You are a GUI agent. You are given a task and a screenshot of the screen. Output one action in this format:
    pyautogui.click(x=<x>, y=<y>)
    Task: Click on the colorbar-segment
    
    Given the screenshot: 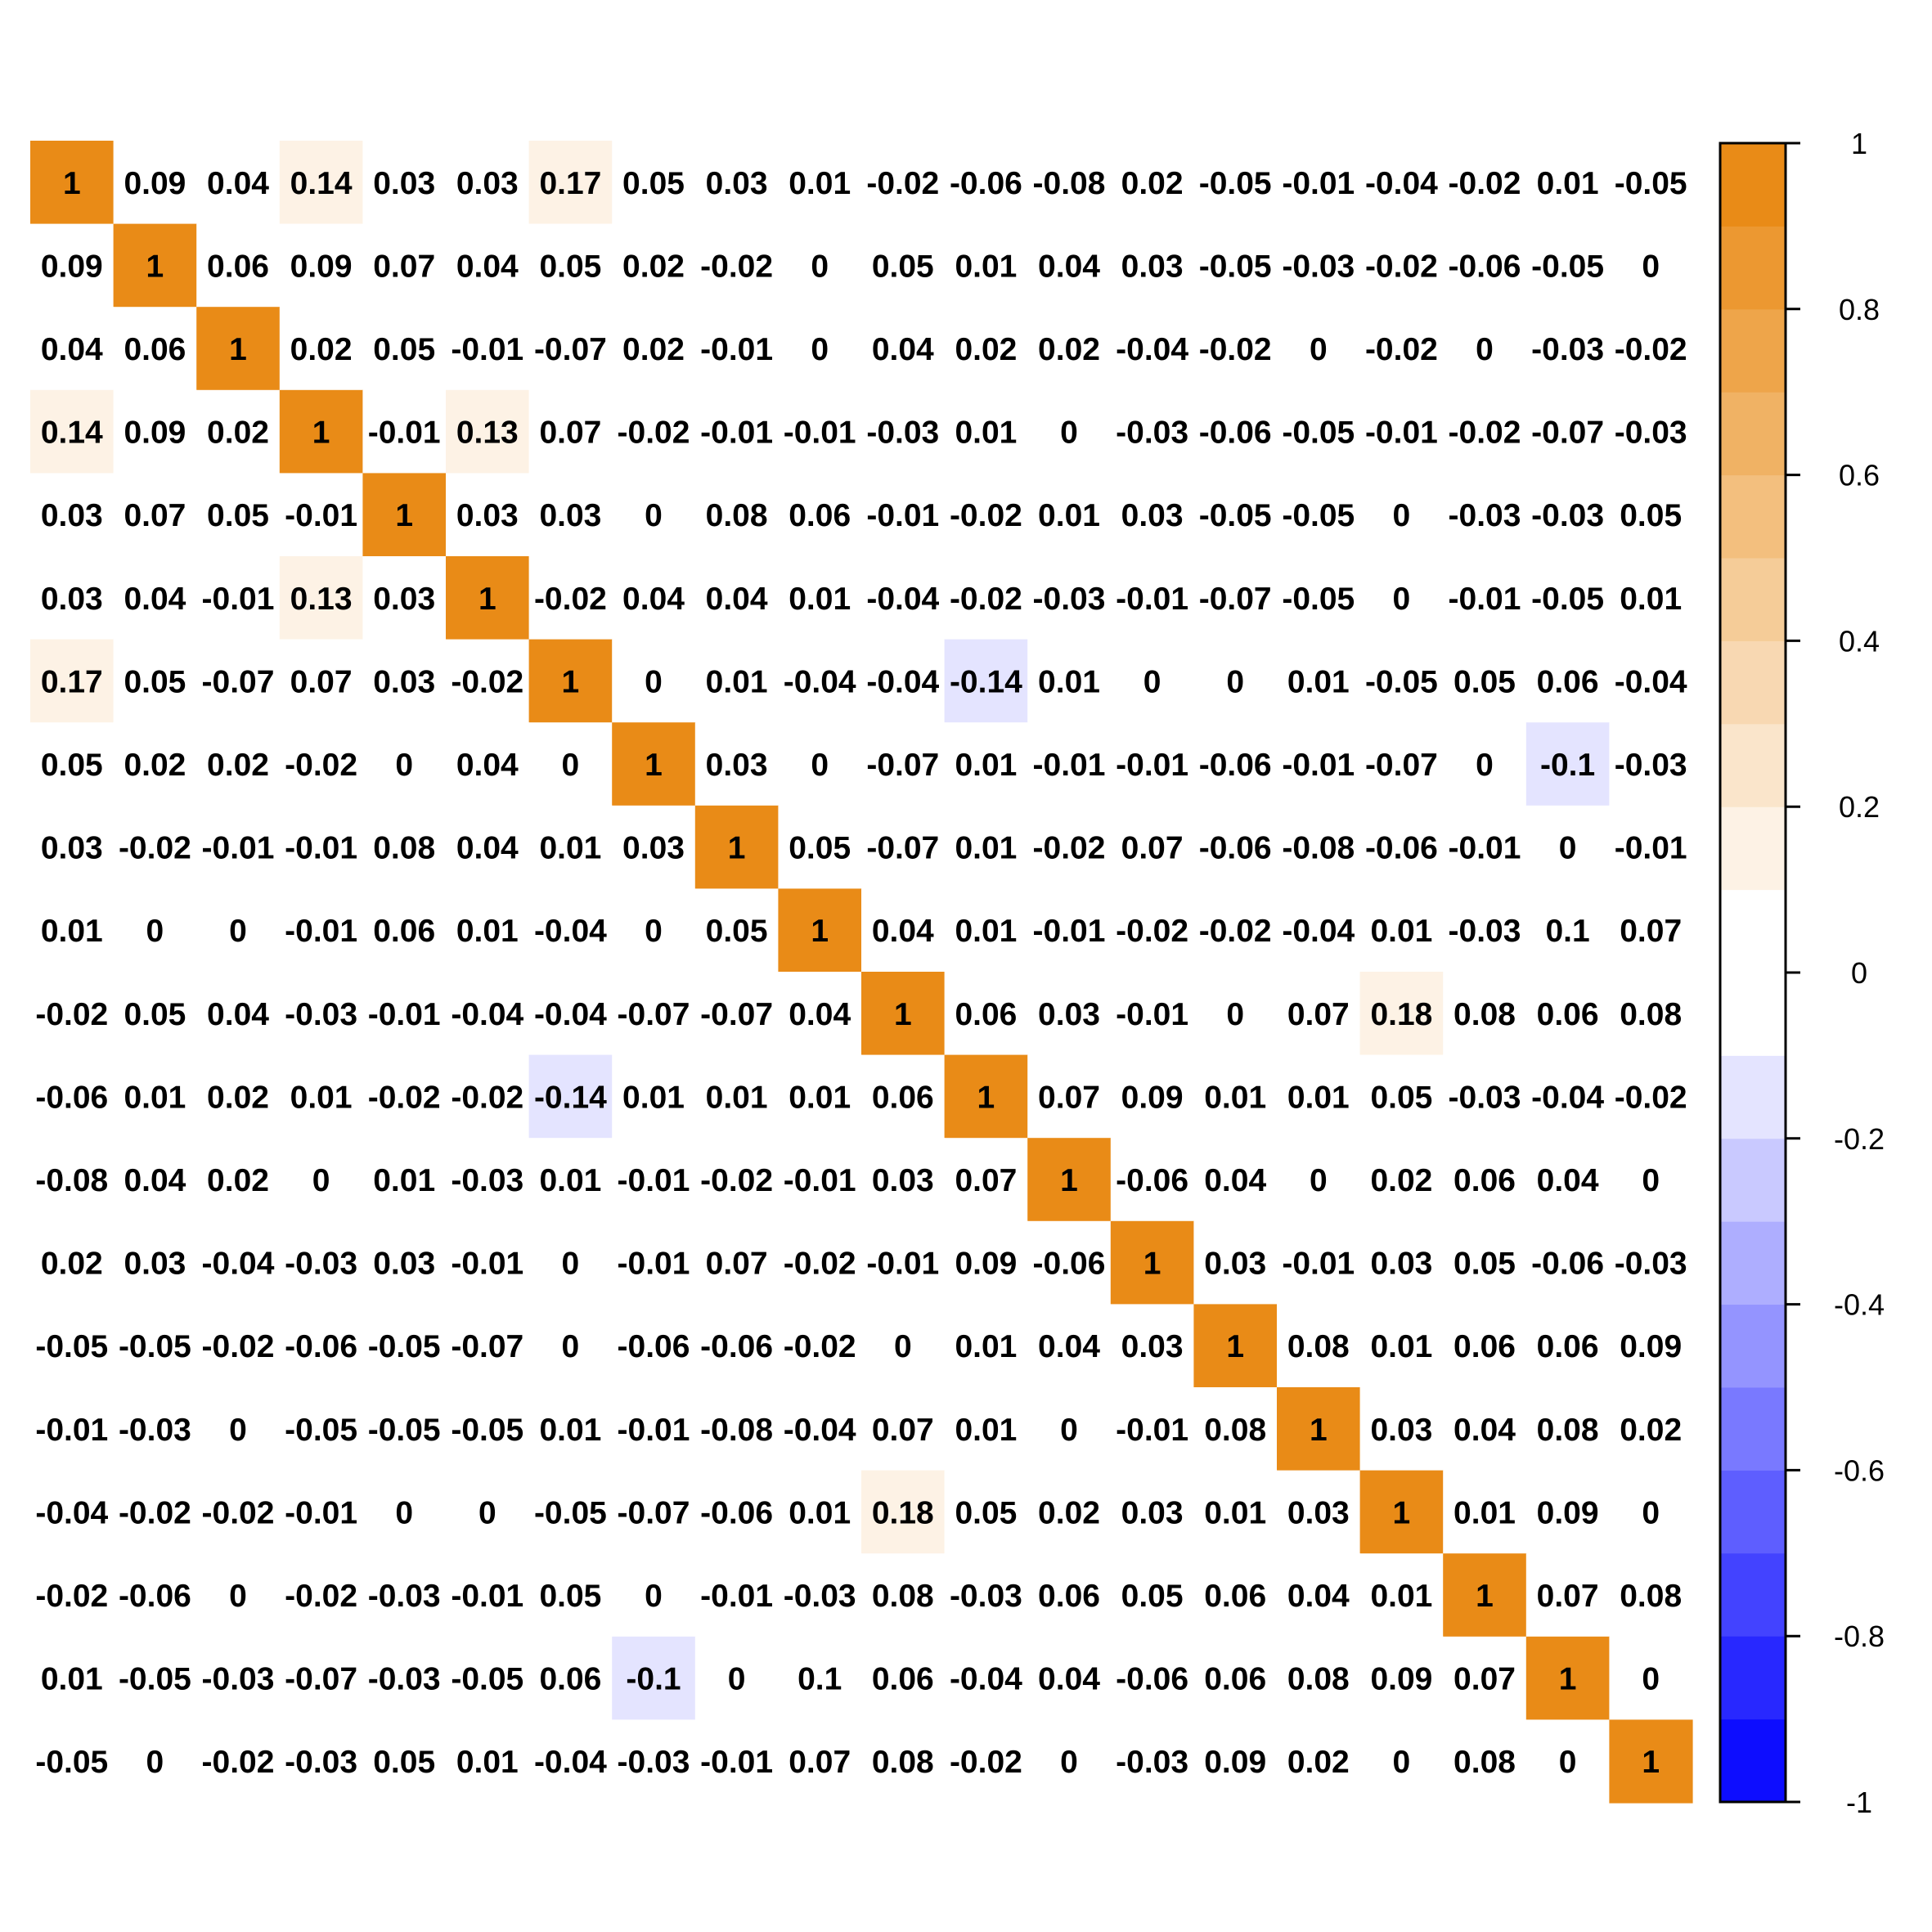 What is the action you would take?
    pyautogui.click(x=1753, y=434)
    